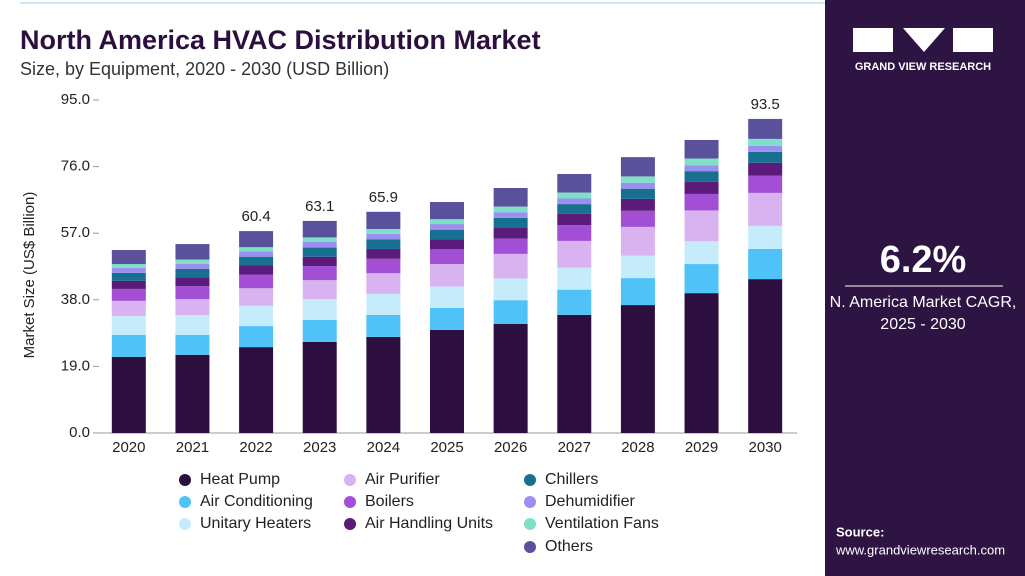 The height and width of the screenshot is (576, 1025). Describe the element at coordinates (765, 104) in the screenshot. I see `total-label: 93.5` at that location.